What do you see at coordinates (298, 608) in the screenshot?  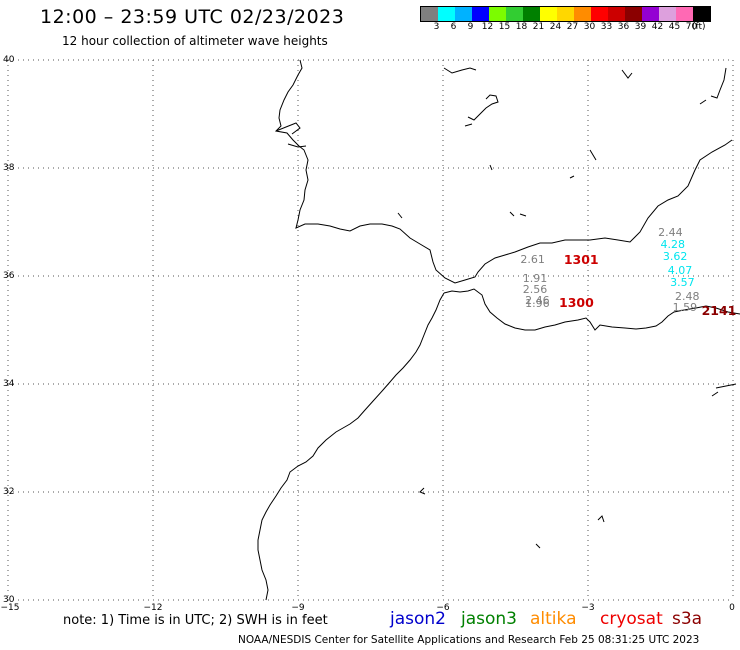 I see `longitude-label: −9` at bounding box center [298, 608].